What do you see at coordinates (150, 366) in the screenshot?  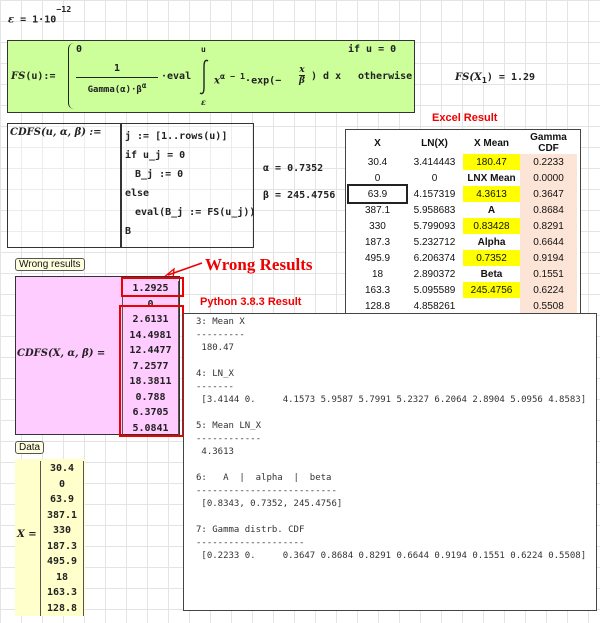 I see `matrix-element: 7.2577` at bounding box center [150, 366].